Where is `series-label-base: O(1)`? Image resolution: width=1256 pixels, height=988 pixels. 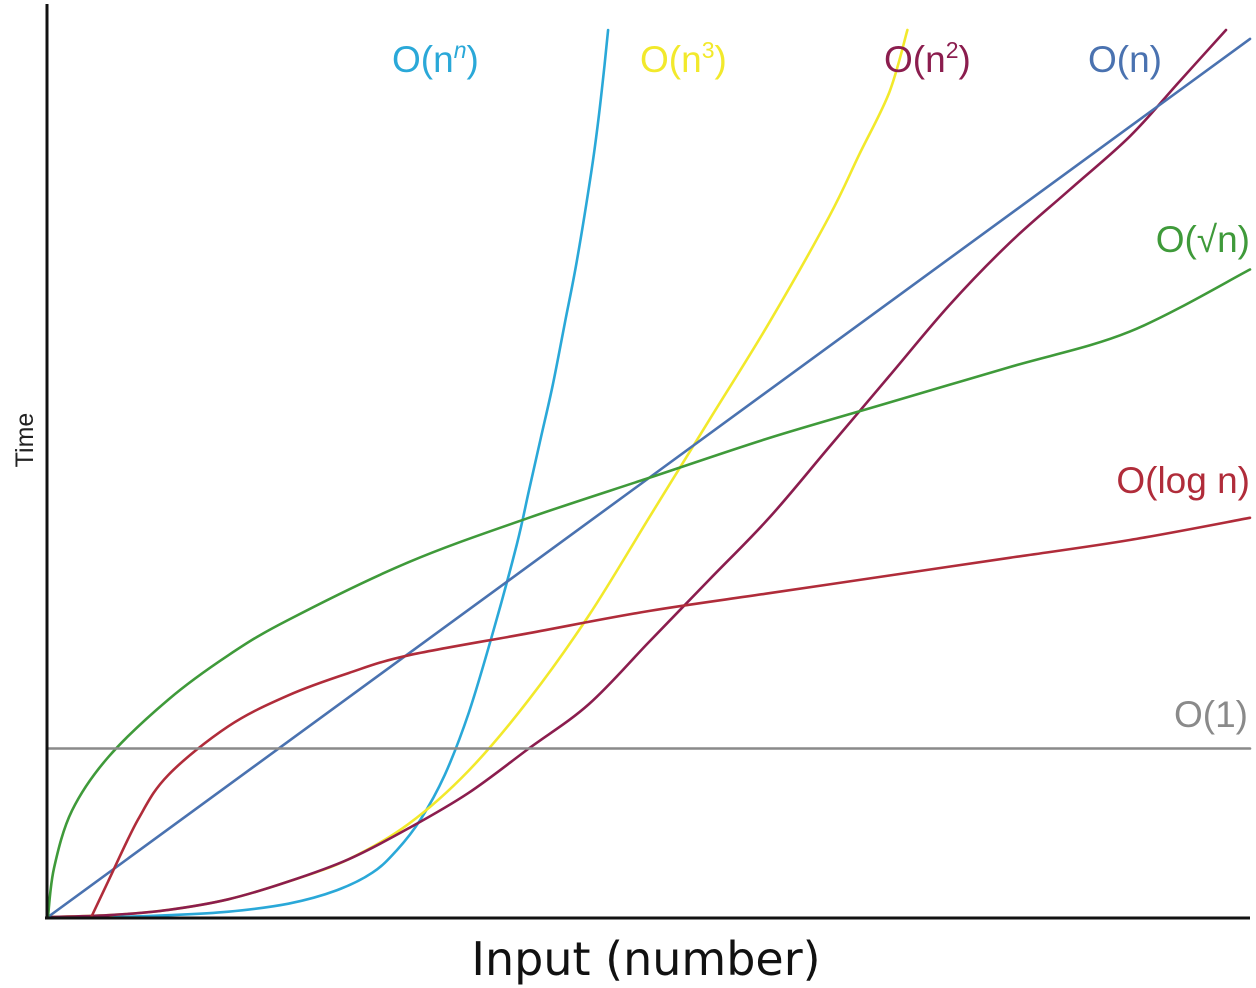
series-label-base: O(1) is located at coordinates (1211, 714).